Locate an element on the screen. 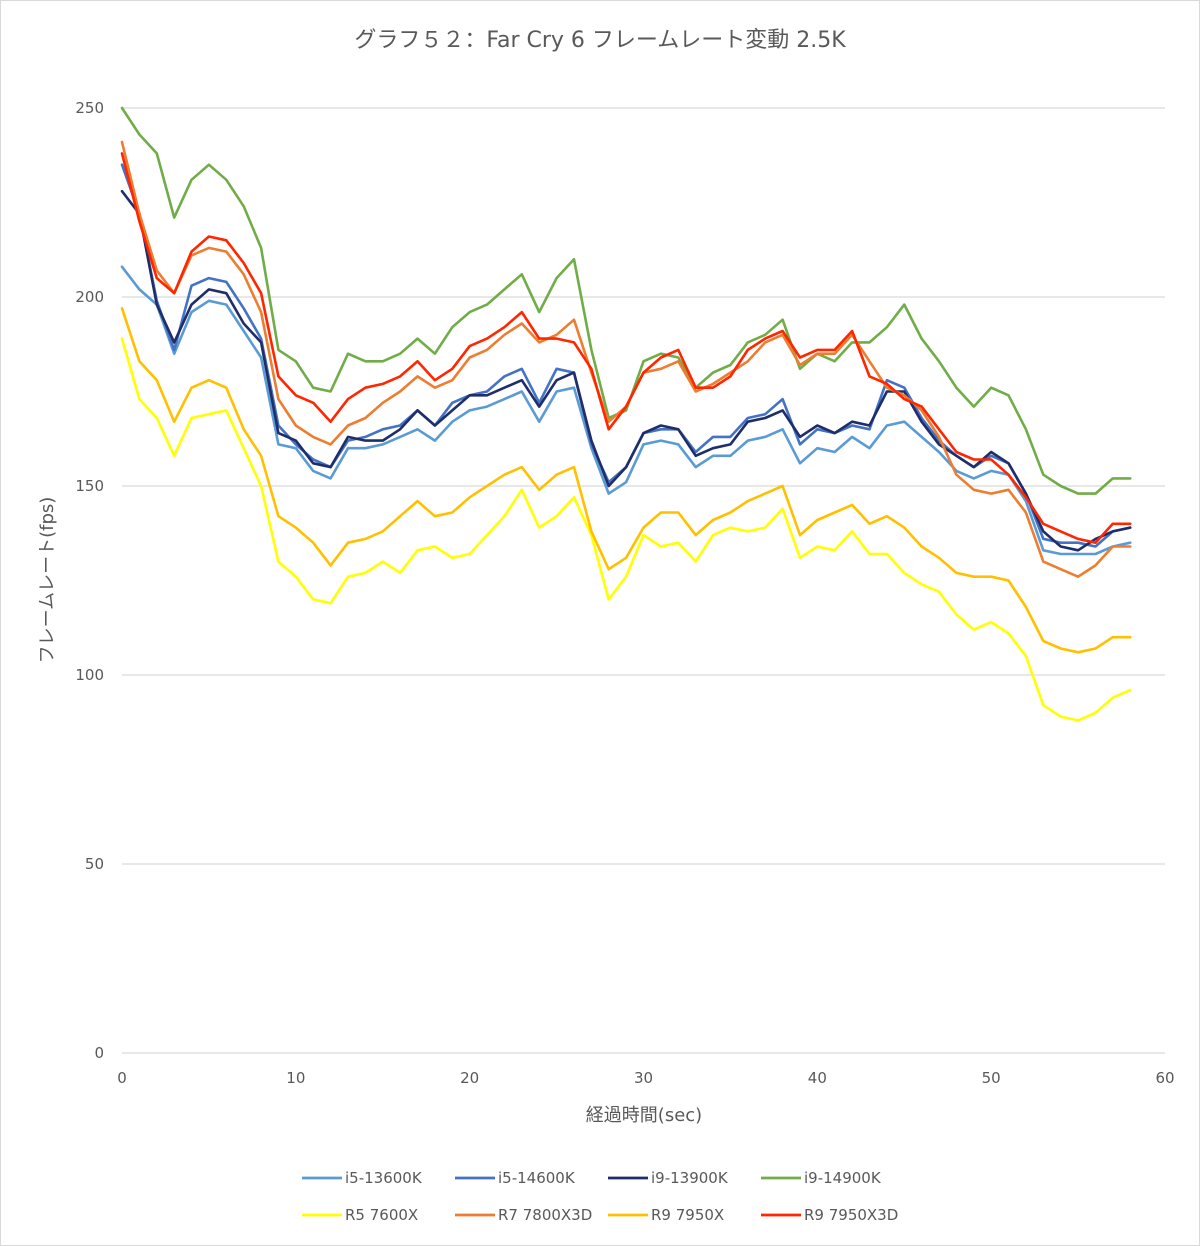 The width and height of the screenshot is (1200, 1246). legend-item: R9 7950X3D is located at coordinates (829, 1215).